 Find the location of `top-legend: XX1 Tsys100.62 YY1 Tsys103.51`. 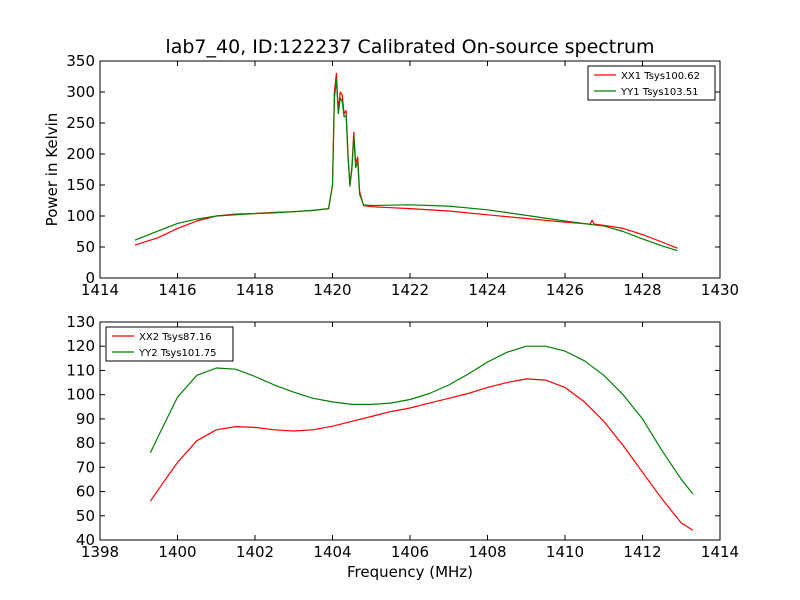

top-legend: XX1 Tsys100.62 YY1 Tsys103.51 is located at coordinates (651, 83).